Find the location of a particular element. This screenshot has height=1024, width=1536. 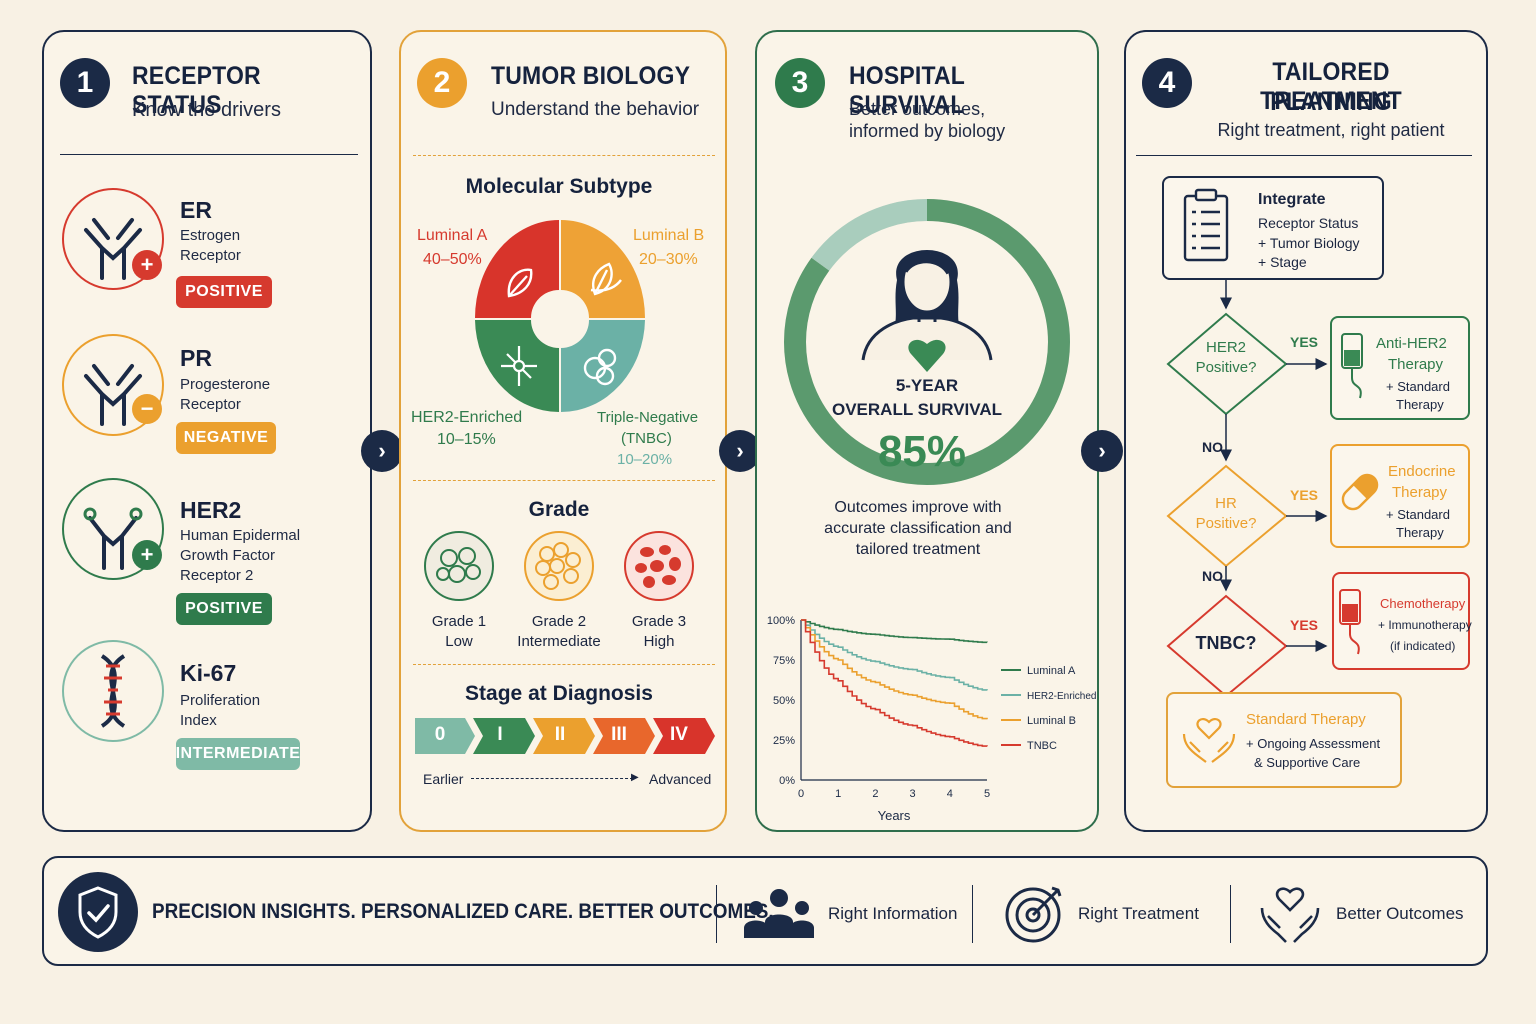

panel-title: PLANNING is located at coordinates (1331, 102).